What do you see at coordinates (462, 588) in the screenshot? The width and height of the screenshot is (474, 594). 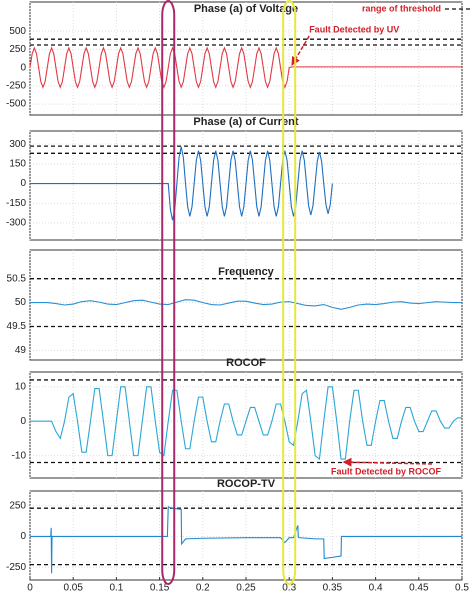 I see `x-tick-label: 0.5` at bounding box center [462, 588].